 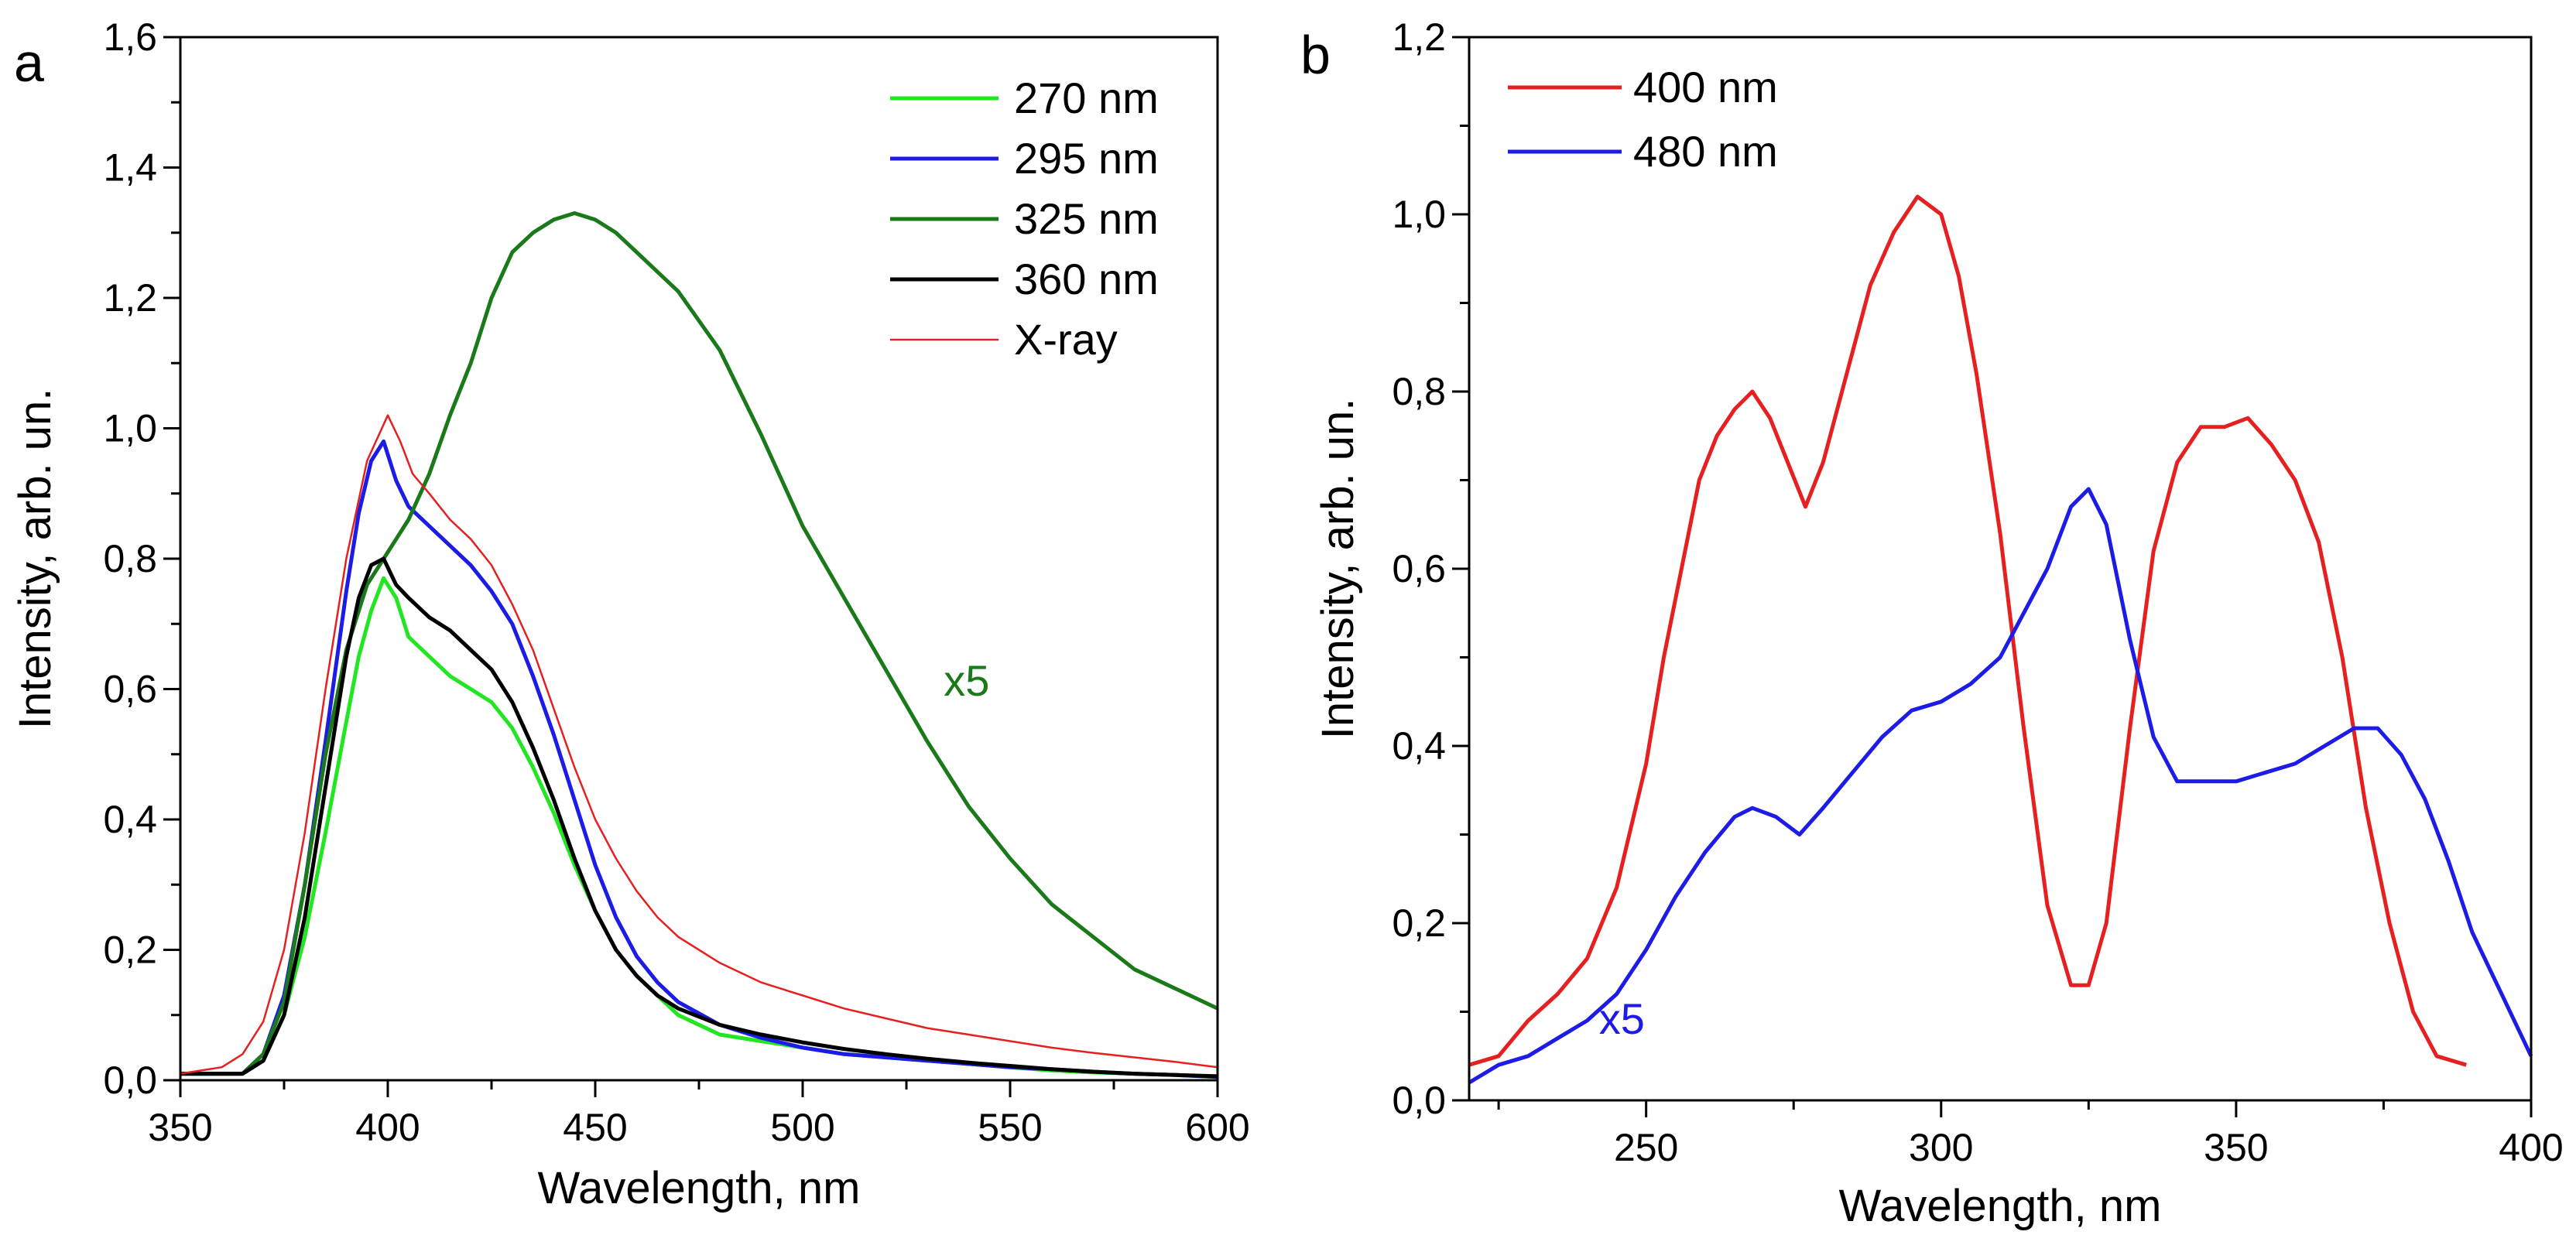 I want to click on legend-label: 295 nm, so click(x=1086, y=158).